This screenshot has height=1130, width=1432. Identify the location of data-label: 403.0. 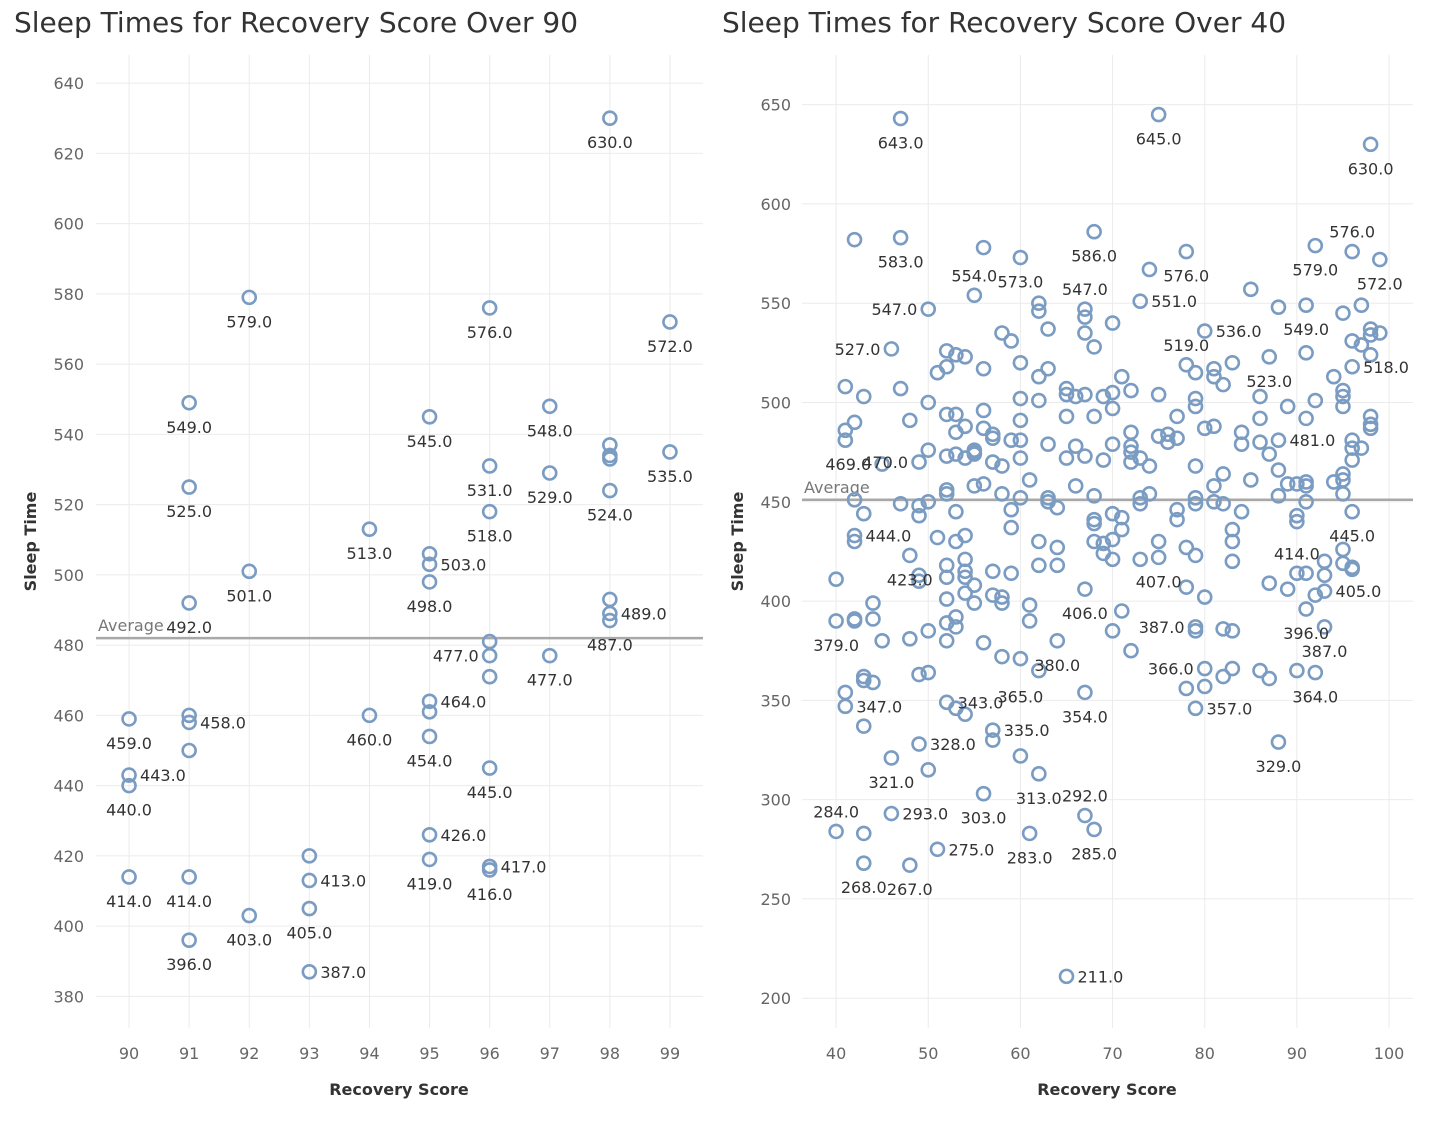
(249, 940).